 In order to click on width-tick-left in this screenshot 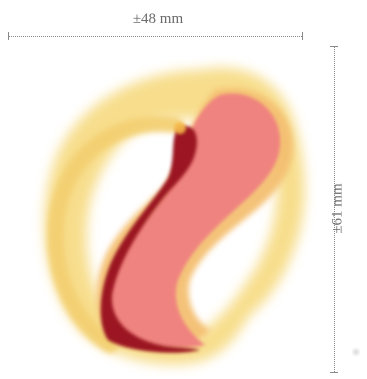, I will do `click(8, 36)`.